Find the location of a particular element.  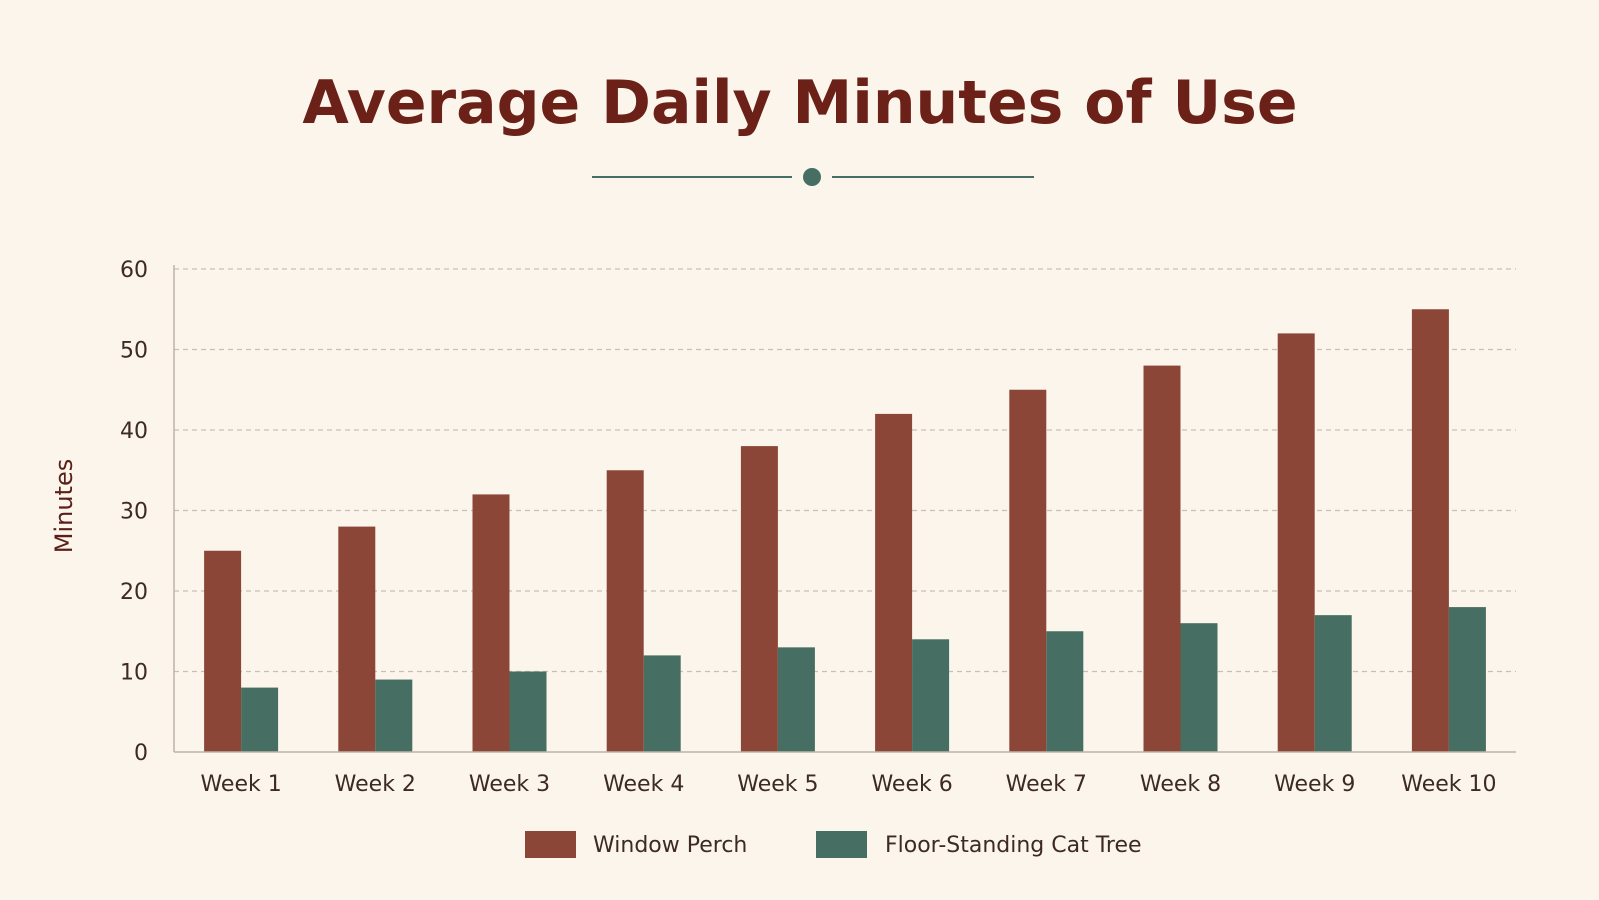

legend-label-floor-standing-cat-tree: Floor-Standing Cat Tree is located at coordinates (1013, 845).